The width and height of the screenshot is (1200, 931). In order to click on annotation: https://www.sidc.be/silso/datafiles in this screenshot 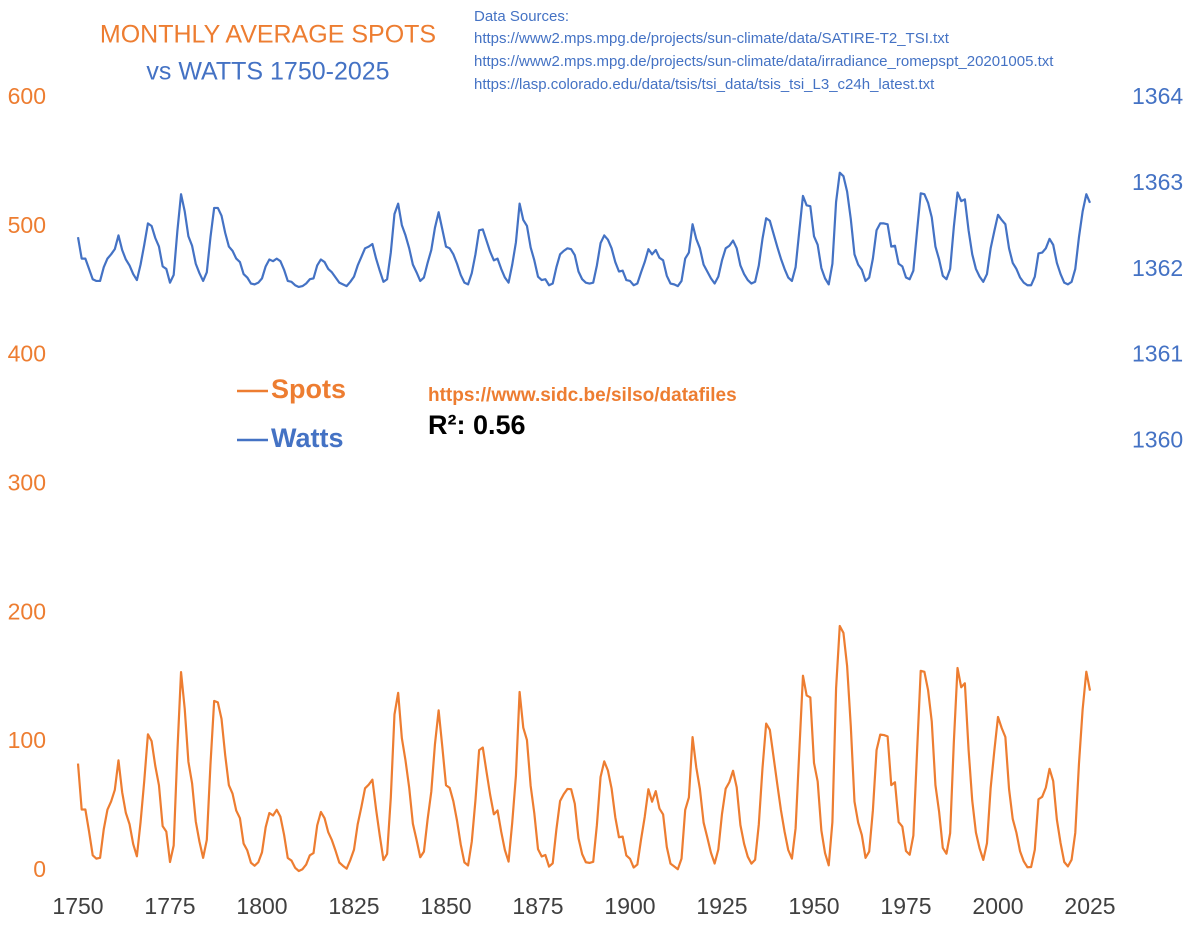, I will do `click(582, 395)`.